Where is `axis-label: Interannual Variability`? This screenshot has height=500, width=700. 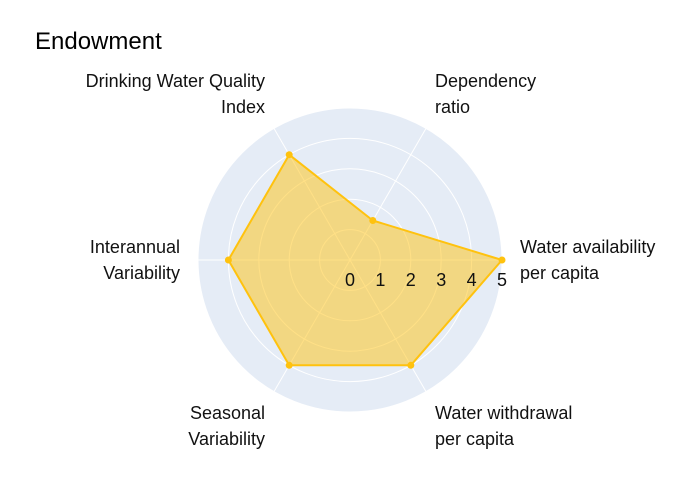 axis-label: Interannual Variability is located at coordinates (135, 260).